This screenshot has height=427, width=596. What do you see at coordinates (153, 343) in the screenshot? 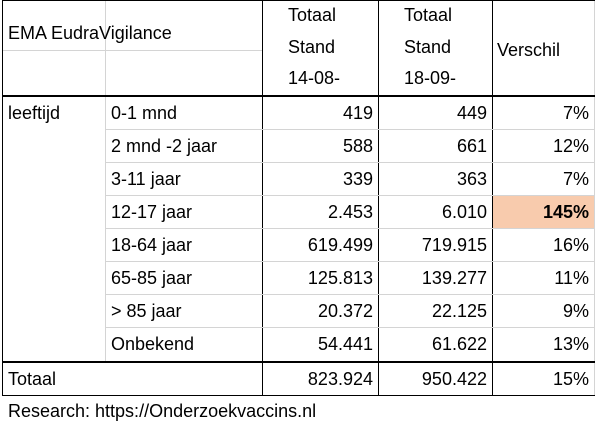
I see `row-label: Onbekend` at bounding box center [153, 343].